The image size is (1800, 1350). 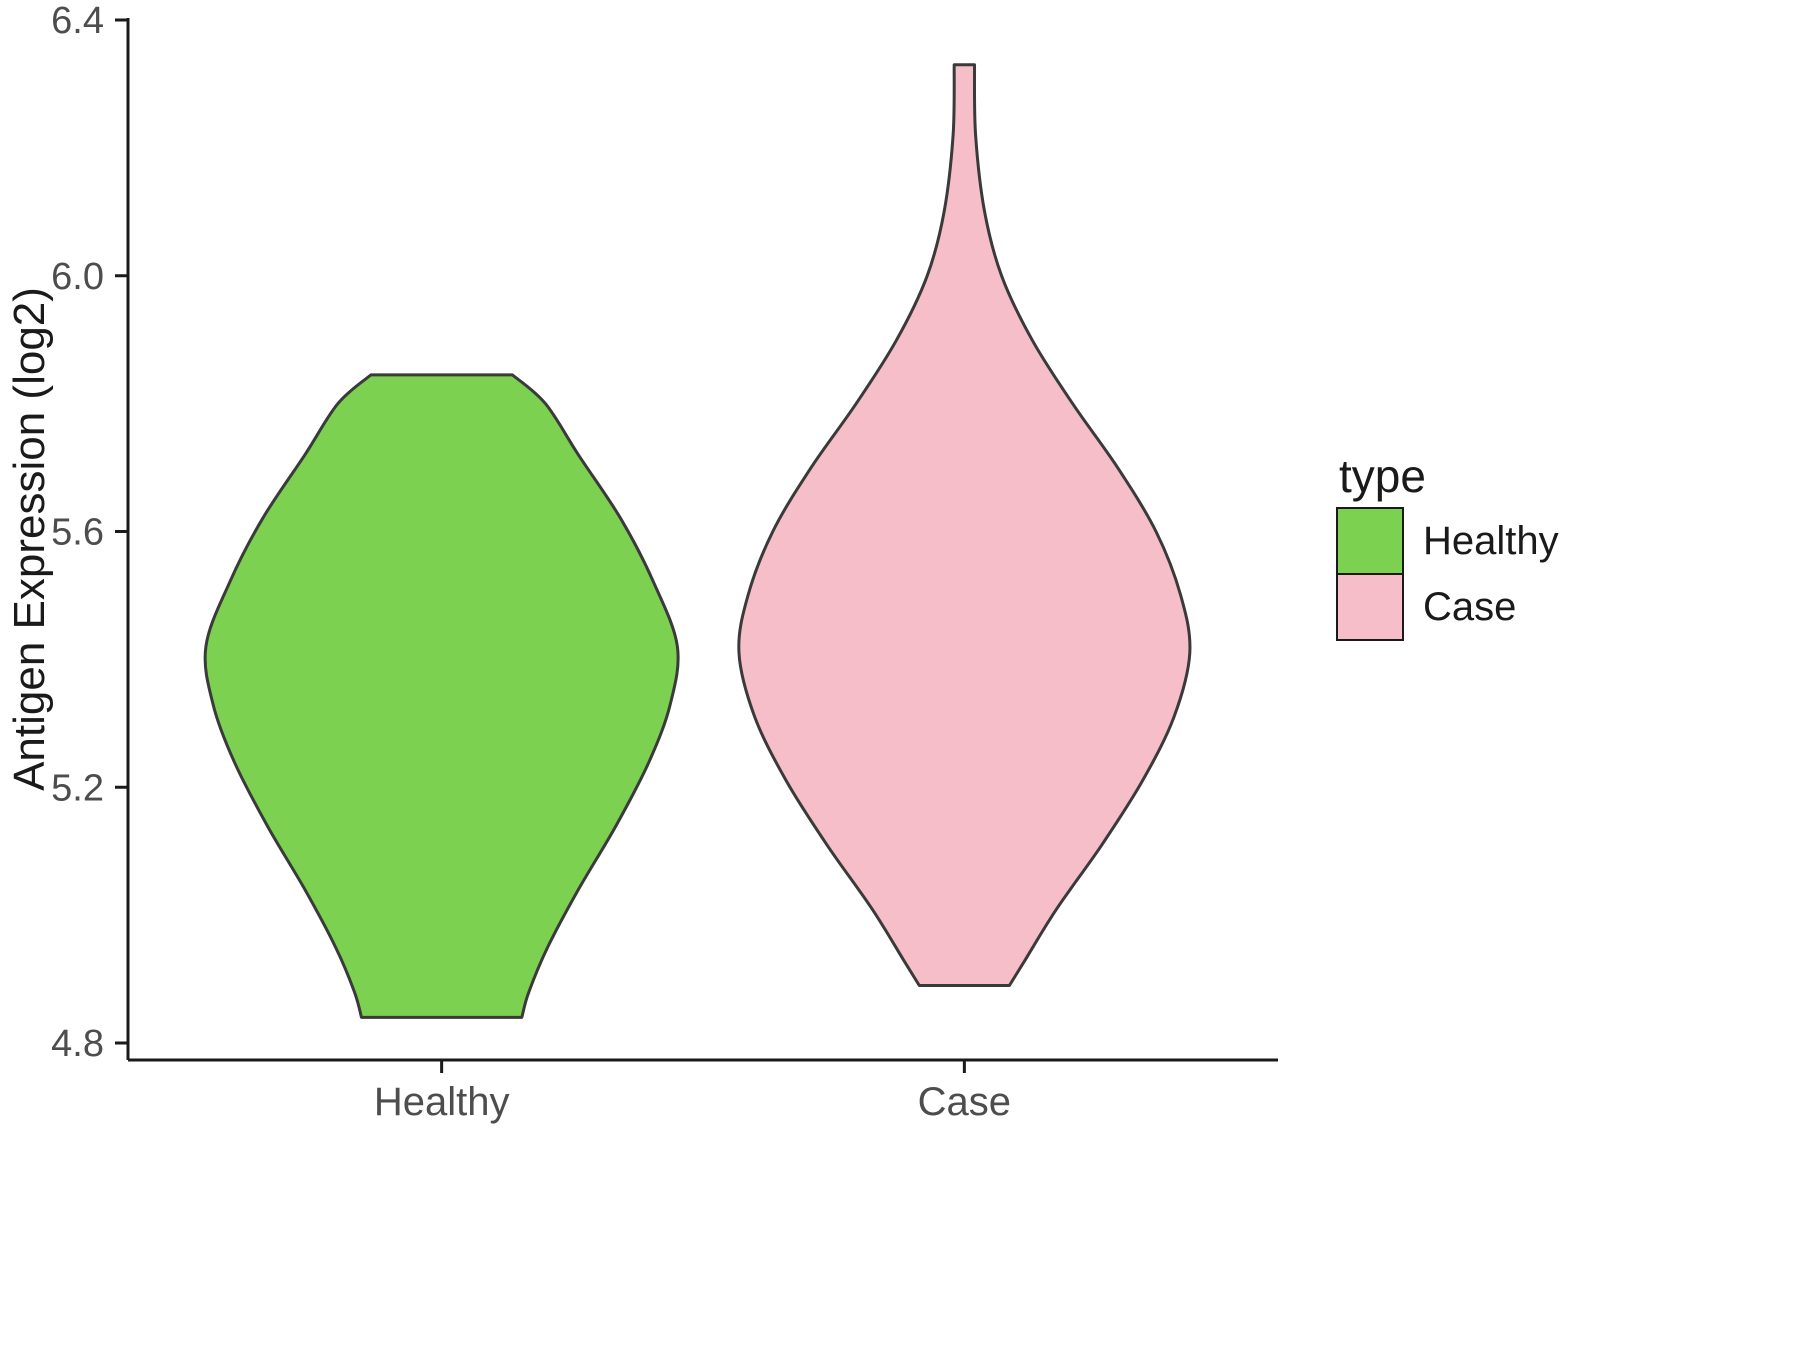 What do you see at coordinates (77, 533) in the screenshot?
I see `y-tick-label: 5.6` at bounding box center [77, 533].